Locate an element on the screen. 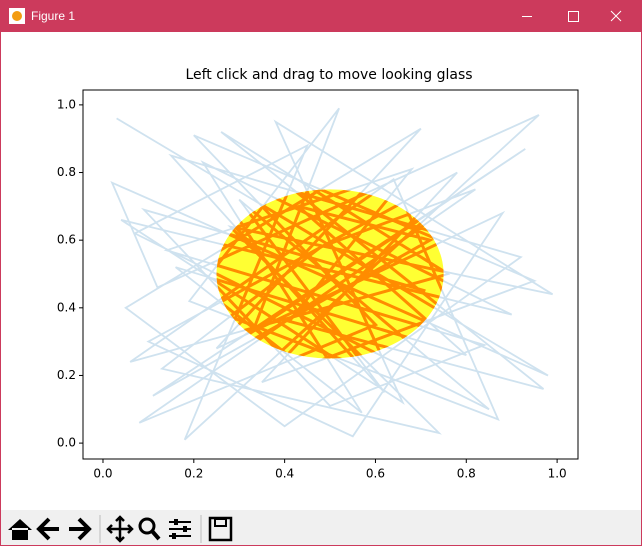  toolbar-icons is located at coordinates (120, 529).